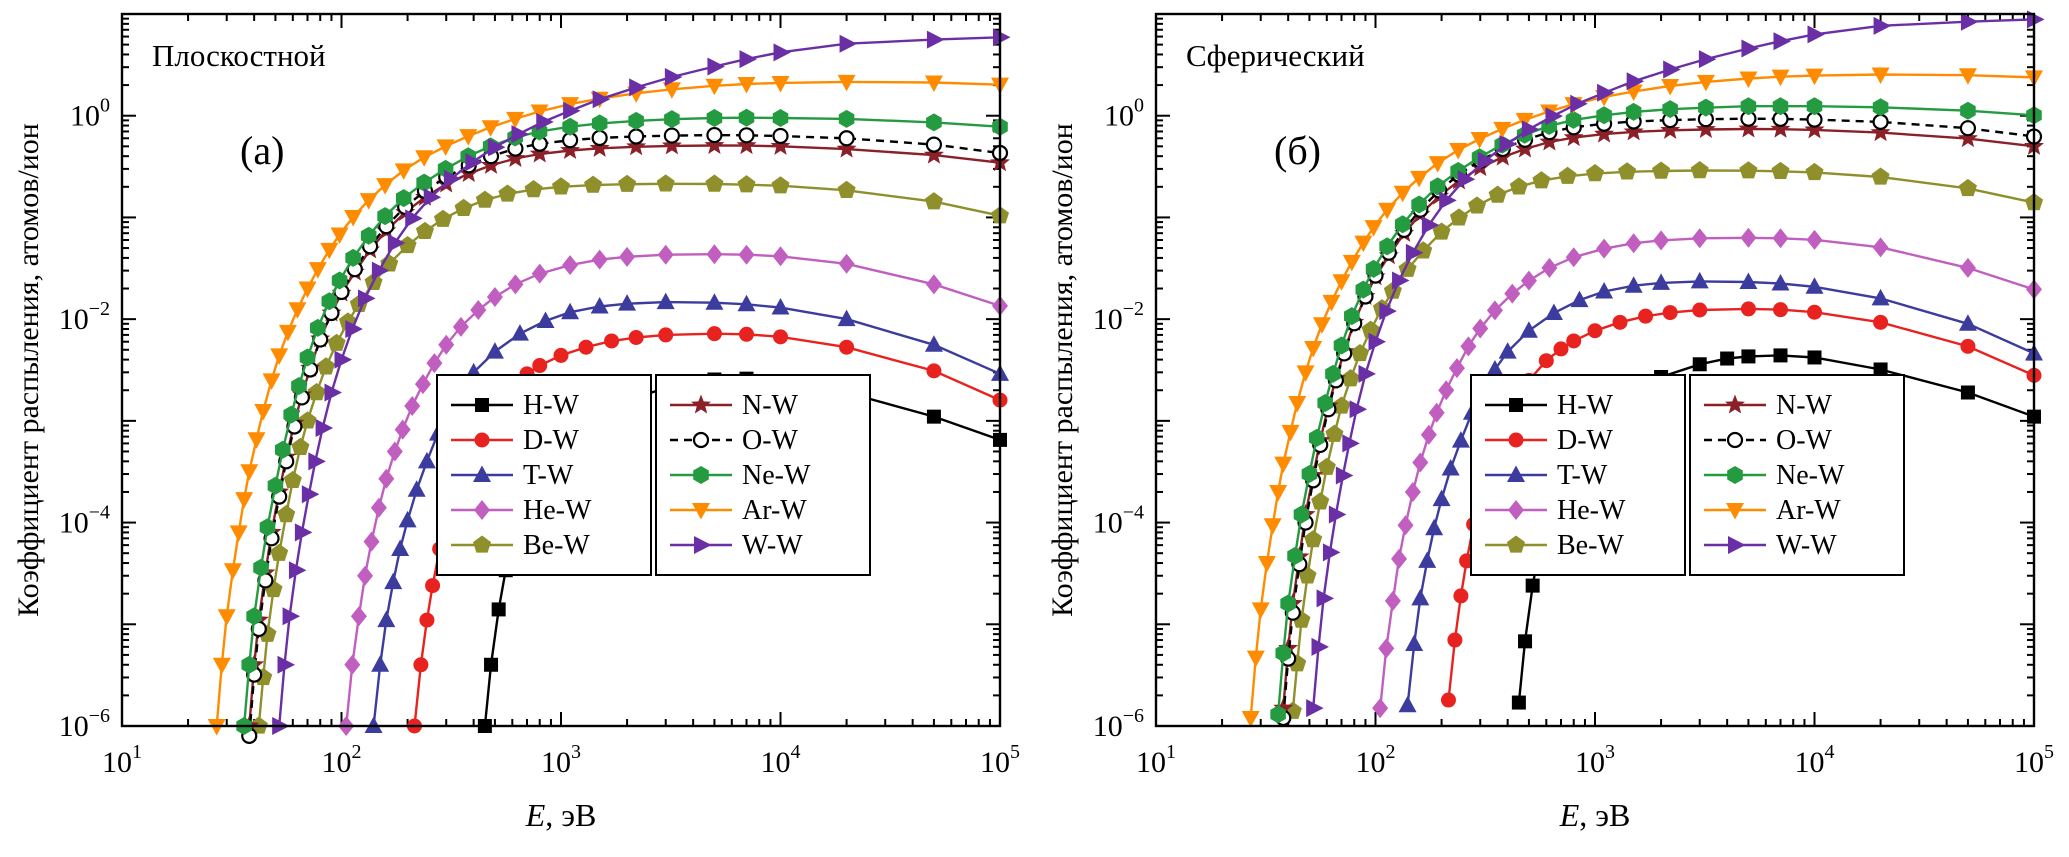 The image size is (2069, 857). Describe the element at coordinates (1275, 55) in the screenshot. I see `panel-title: Сферический` at that location.